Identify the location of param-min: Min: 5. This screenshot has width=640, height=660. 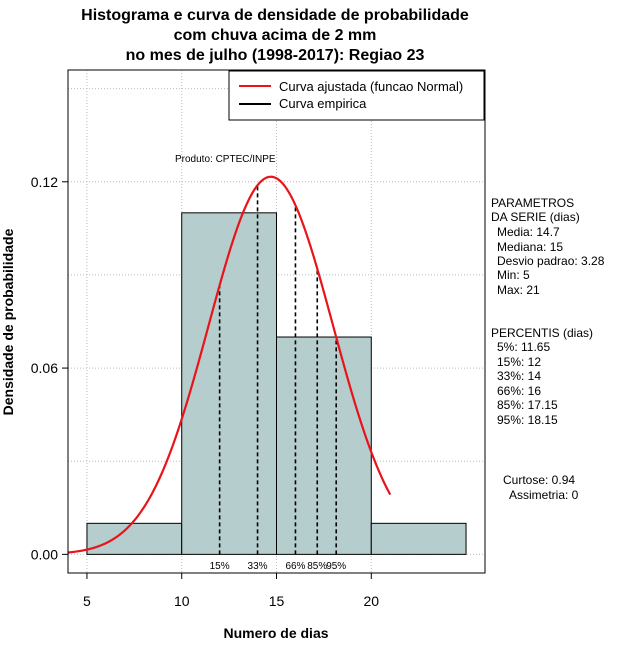
(513, 275).